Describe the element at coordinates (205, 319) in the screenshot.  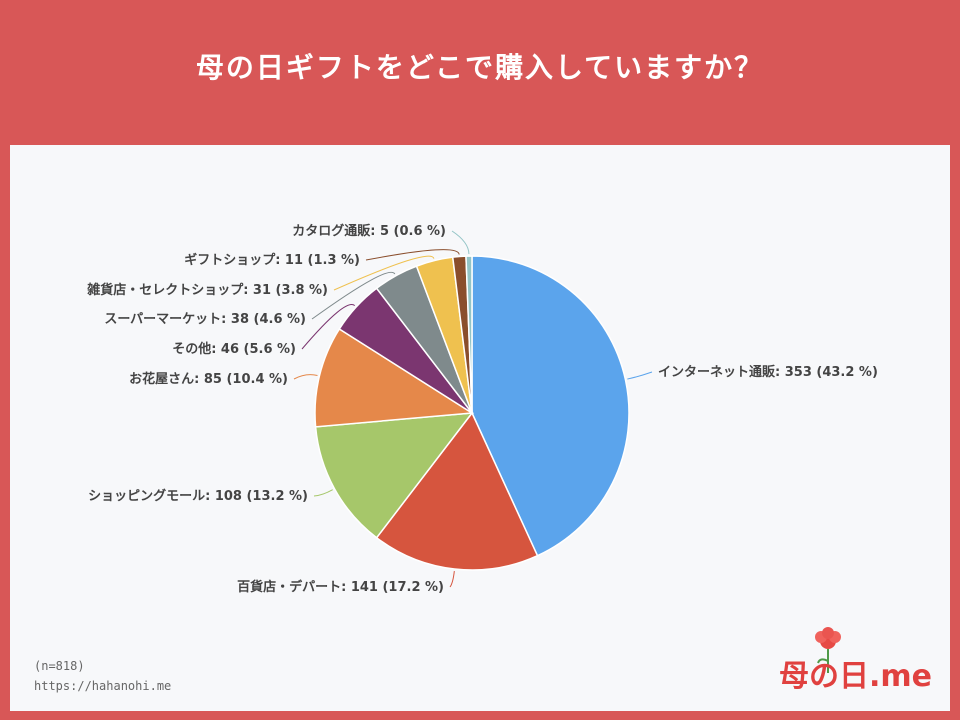
I see `slice-label: スーパーマーケット: 38 (4.6 %)` at that location.